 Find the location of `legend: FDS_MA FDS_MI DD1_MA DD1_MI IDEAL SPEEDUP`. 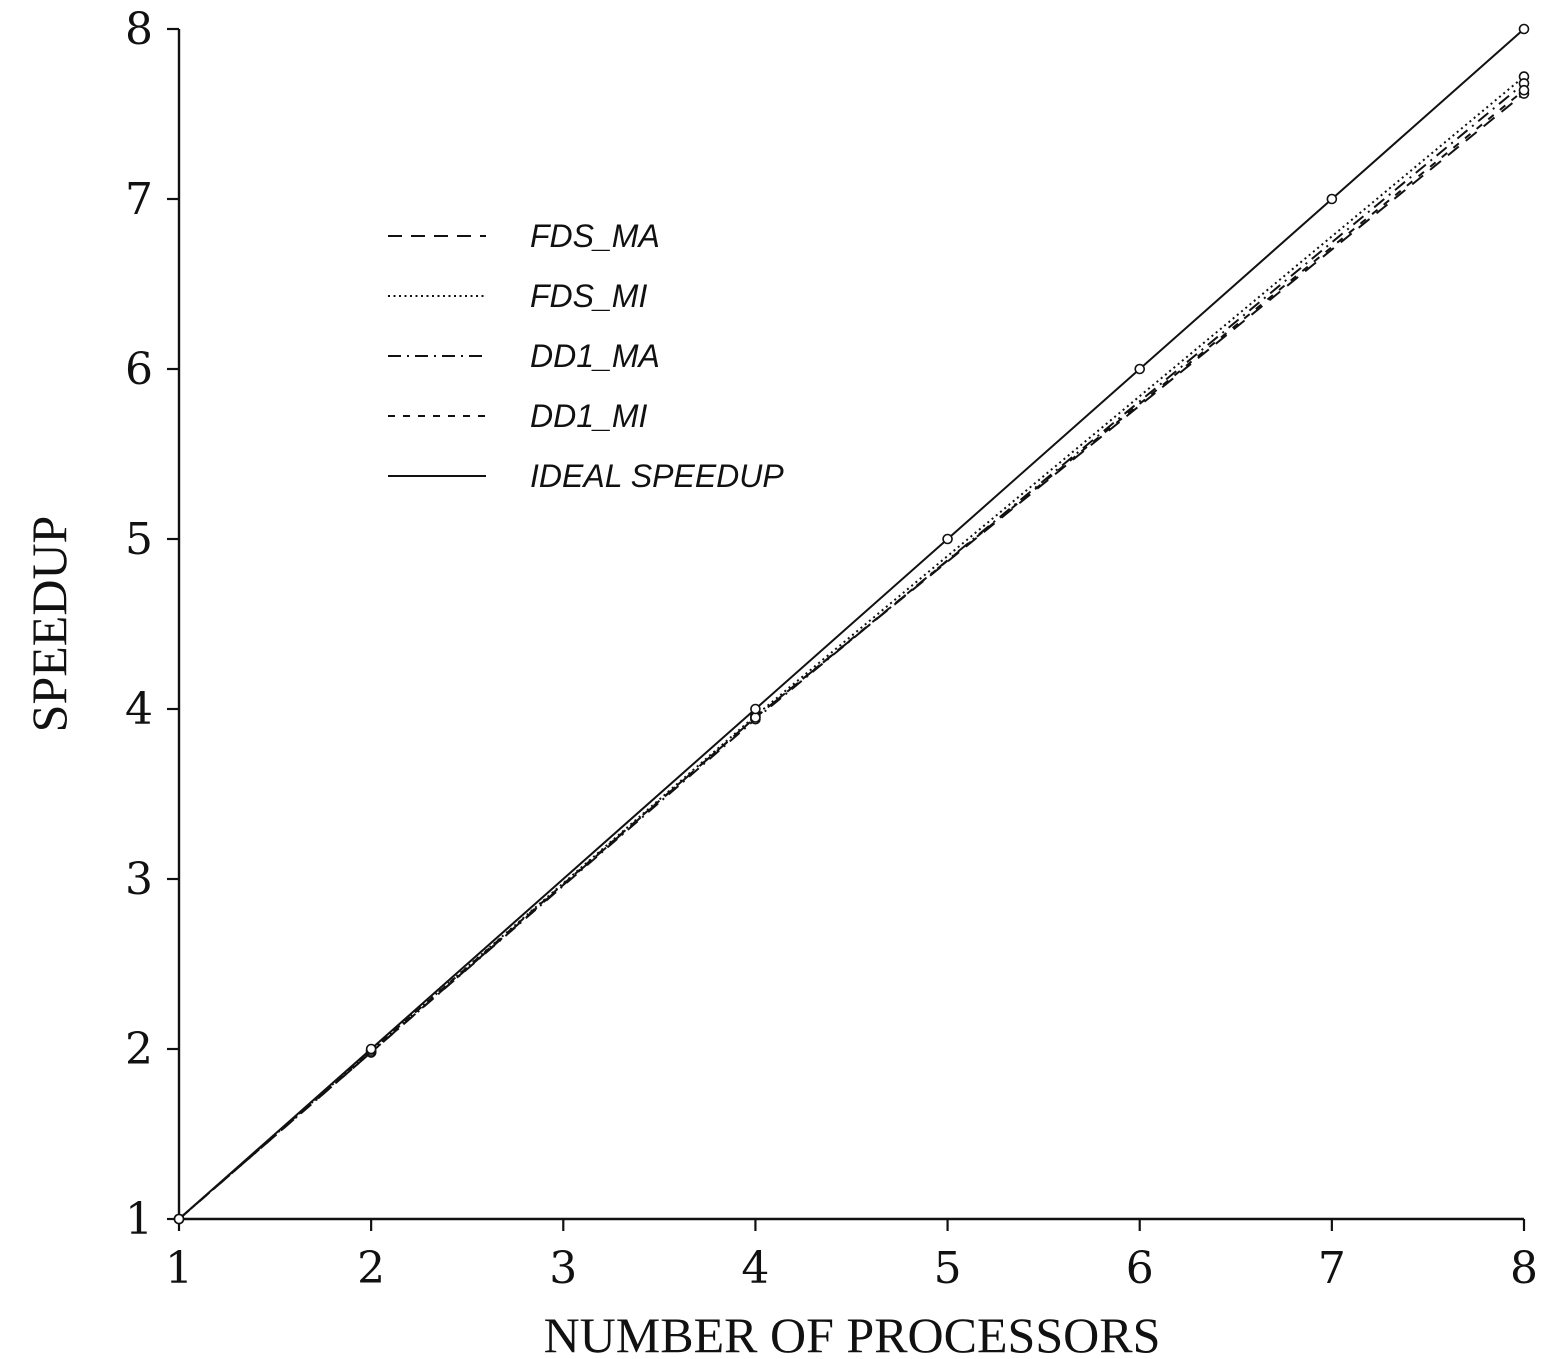

legend: FDS_MA FDS_MI DD1_MA DD1_MI IDEAL SPEEDUP is located at coordinates (586, 356).